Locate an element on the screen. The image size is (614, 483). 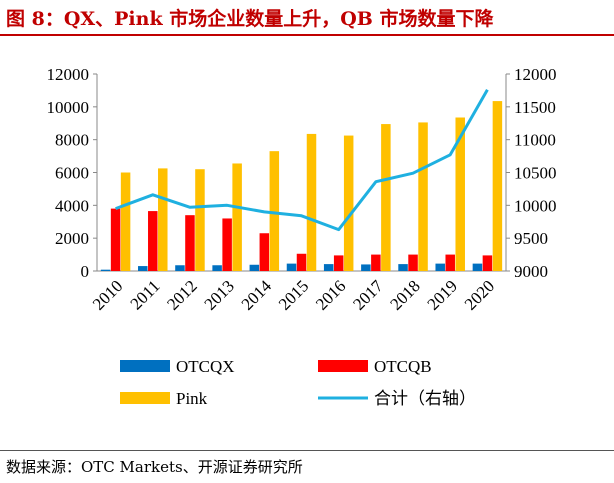
legend-label: OTCQX is located at coordinates (205, 366).